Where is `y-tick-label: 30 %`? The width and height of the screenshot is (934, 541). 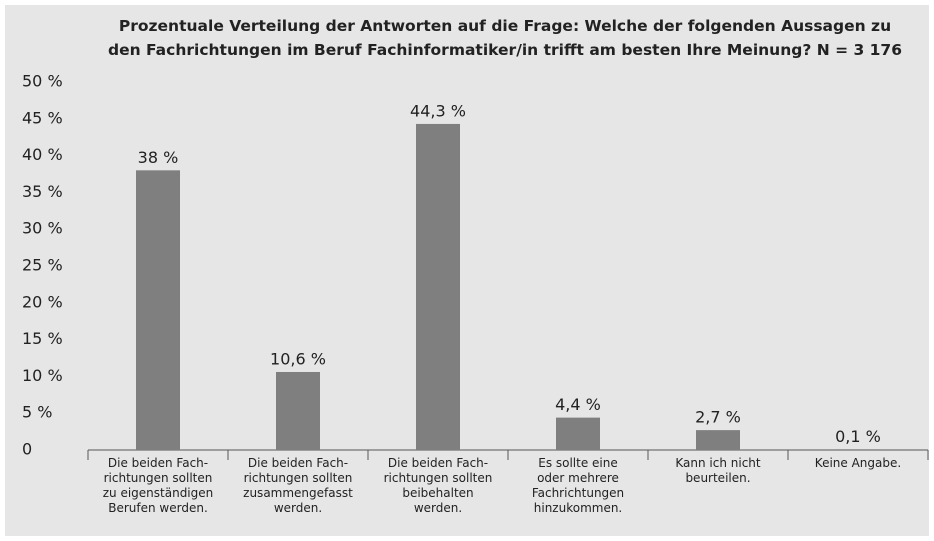 y-tick-label: 30 % is located at coordinates (42, 228).